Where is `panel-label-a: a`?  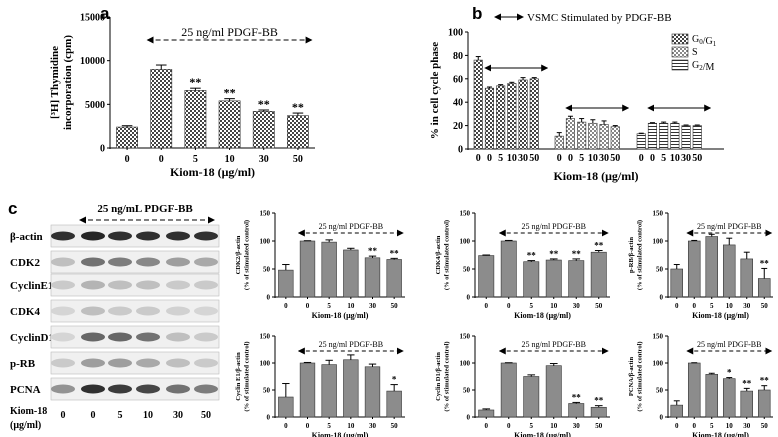 panel-label-a: a is located at coordinates (105, 13).